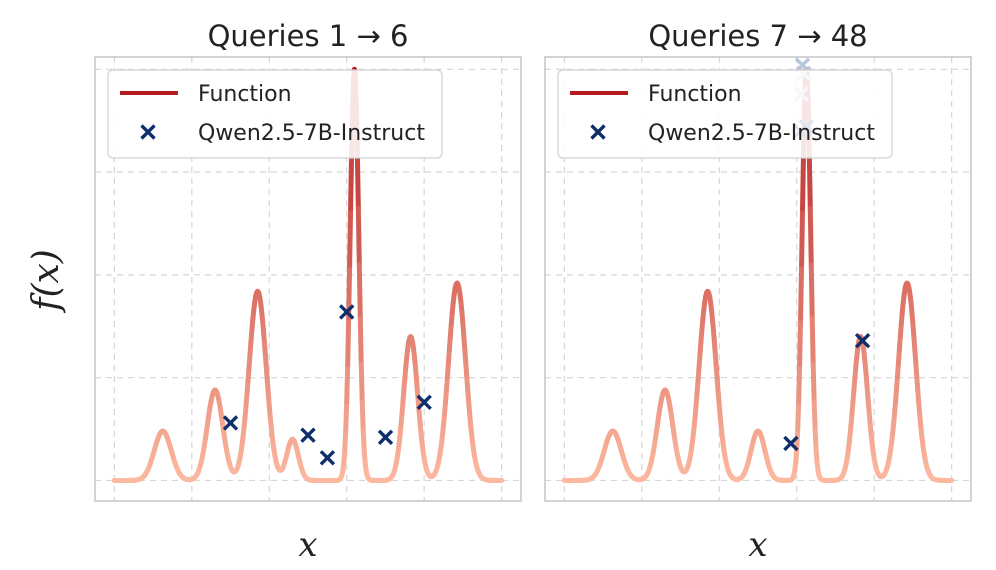 The height and width of the screenshot is (570, 996). I want to click on chart-title: Queries 1 → 6, so click(308, 36).